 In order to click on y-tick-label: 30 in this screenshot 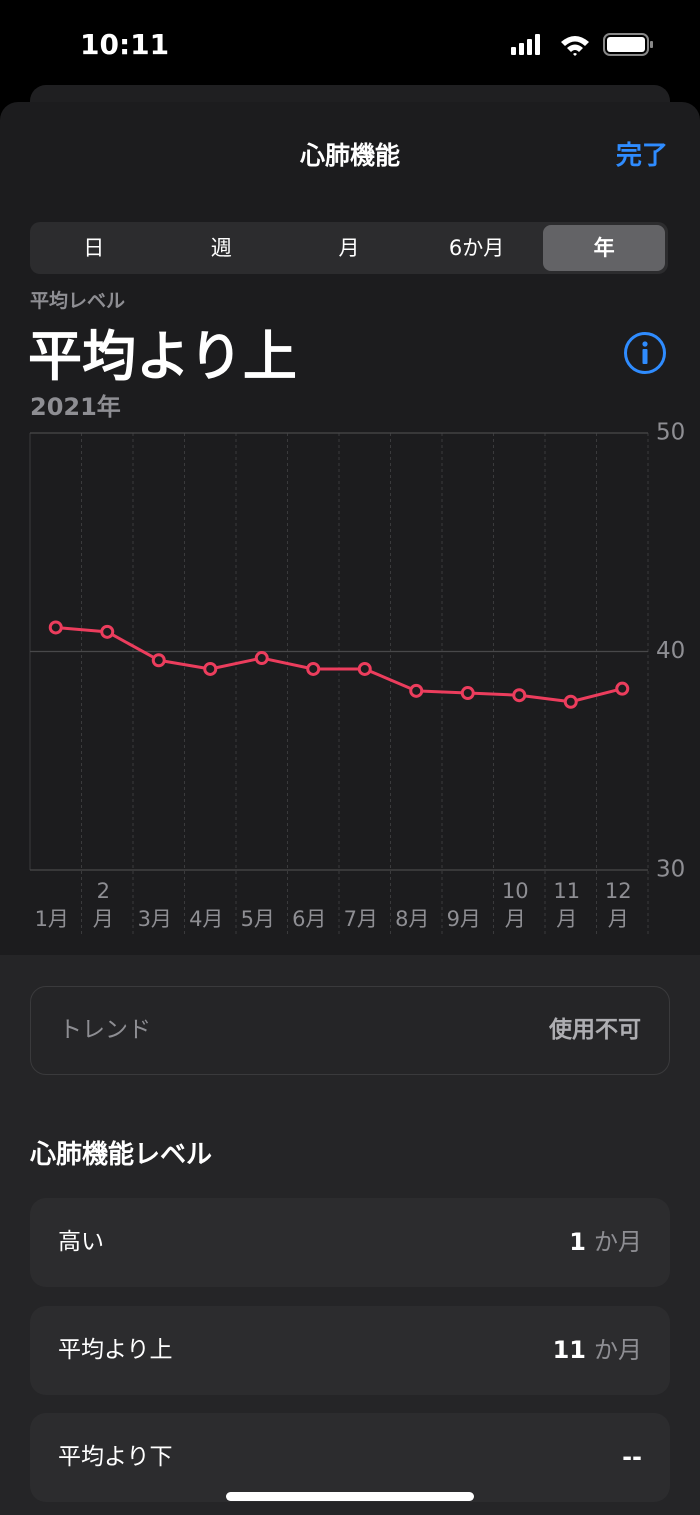, I will do `click(670, 870)`.